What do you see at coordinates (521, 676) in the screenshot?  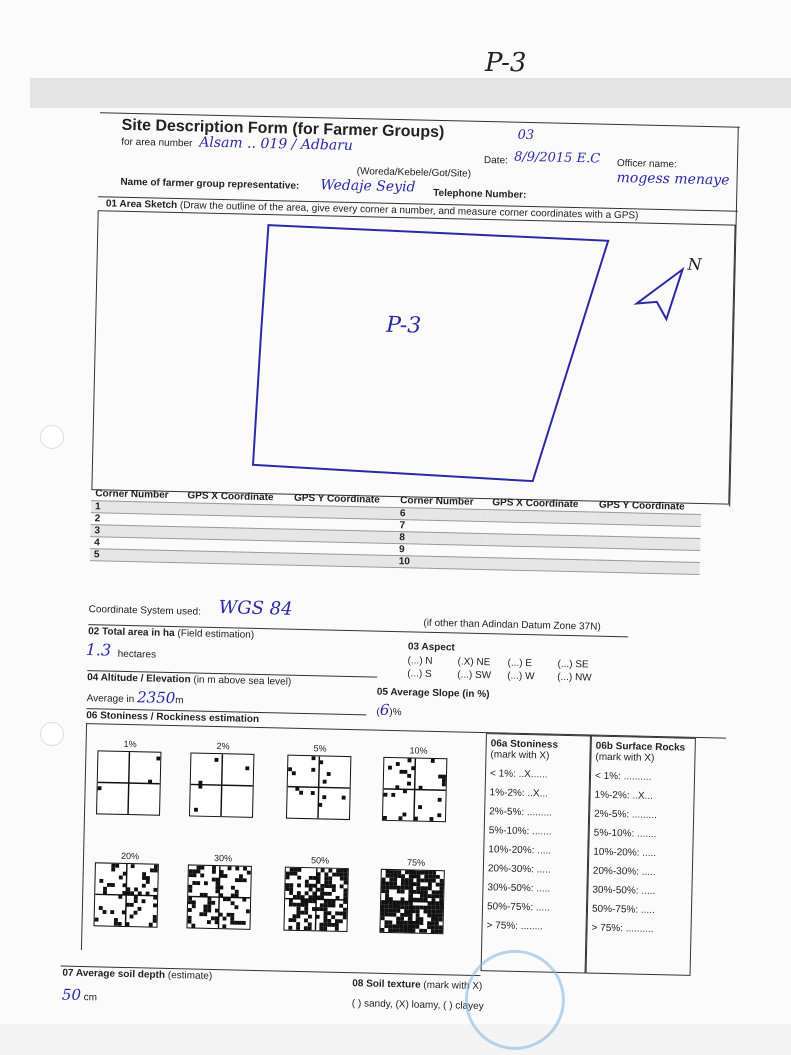 I see `aspect-w: (...) W` at bounding box center [521, 676].